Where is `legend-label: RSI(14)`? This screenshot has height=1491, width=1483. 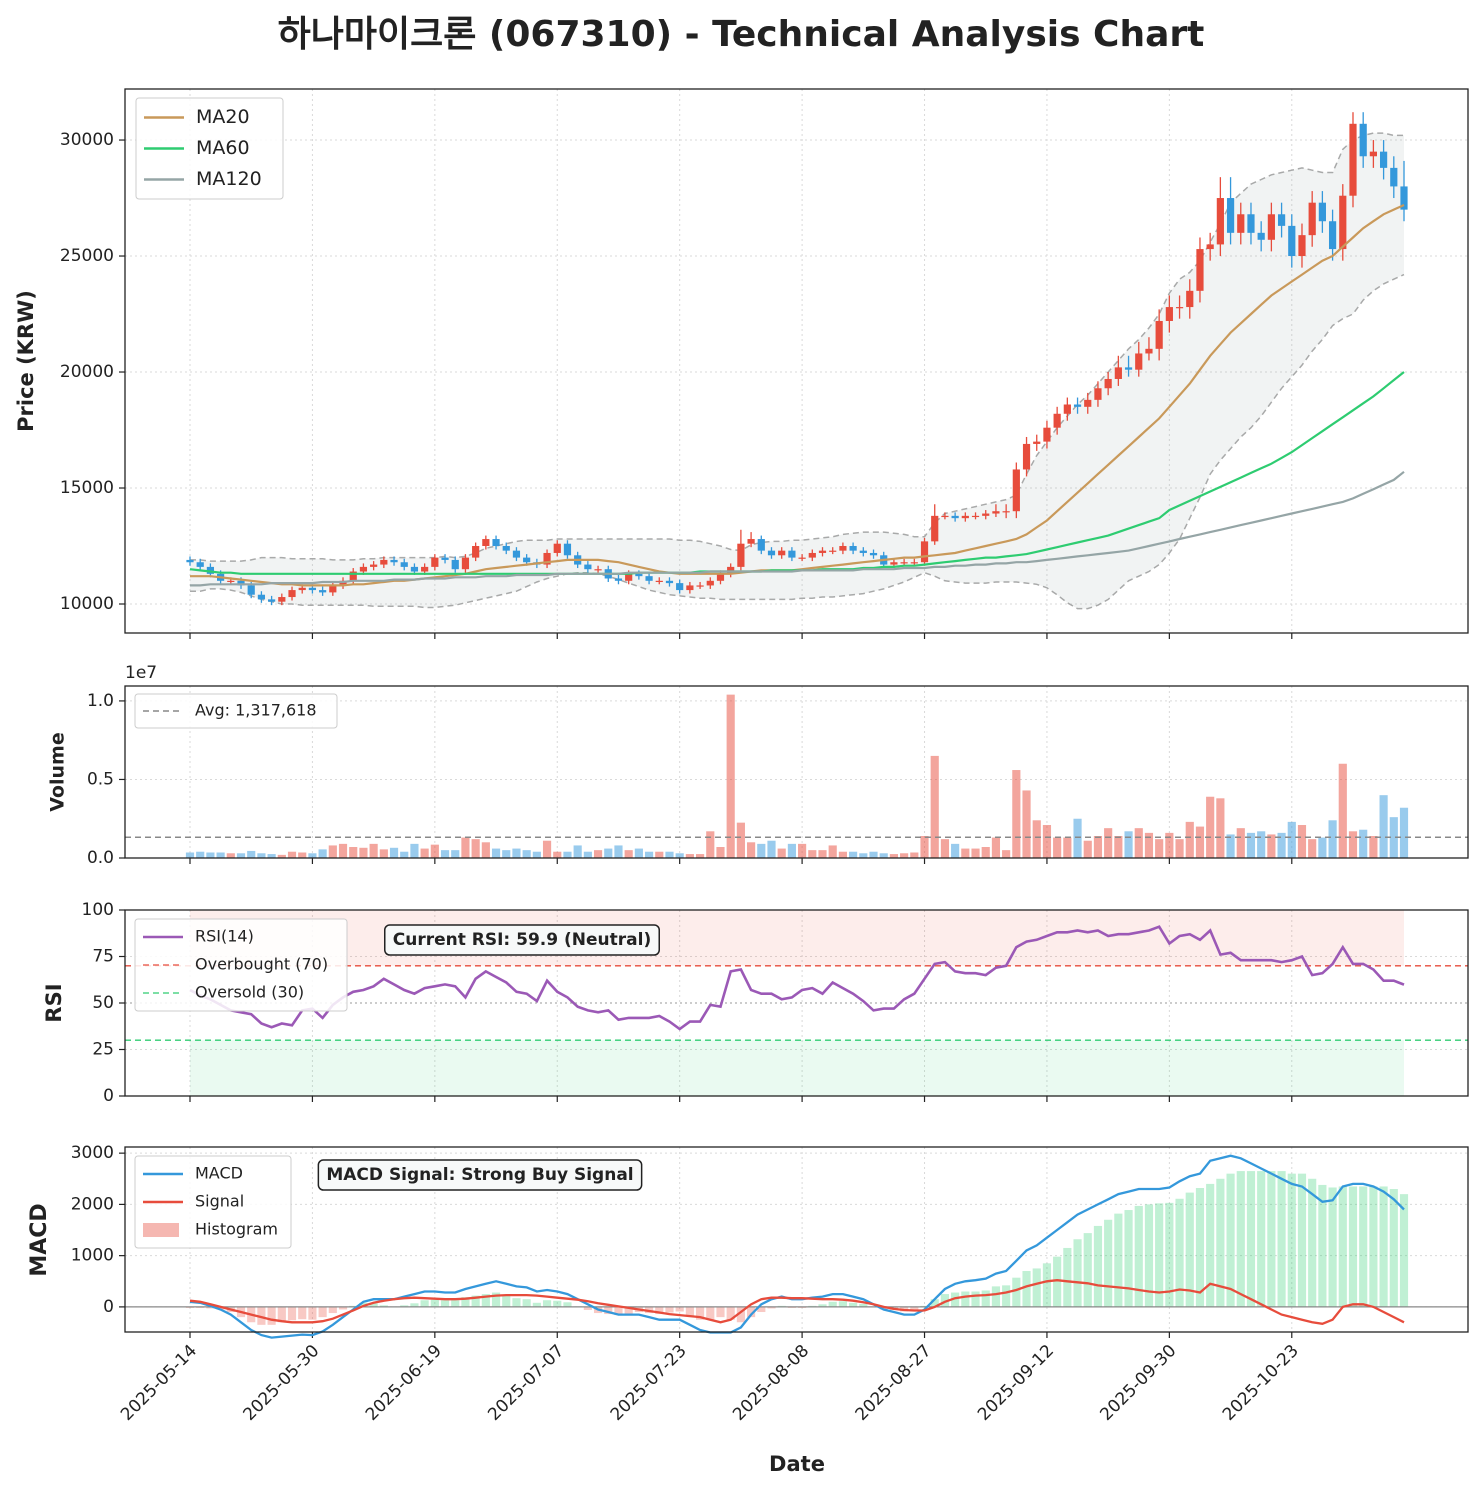 legend-label: RSI(14) is located at coordinates (224, 936).